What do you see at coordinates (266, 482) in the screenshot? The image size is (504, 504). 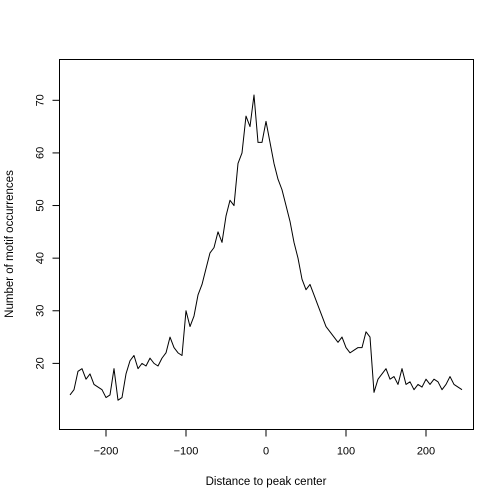 I see `x-axis-label: Distance to peak center` at bounding box center [266, 482].